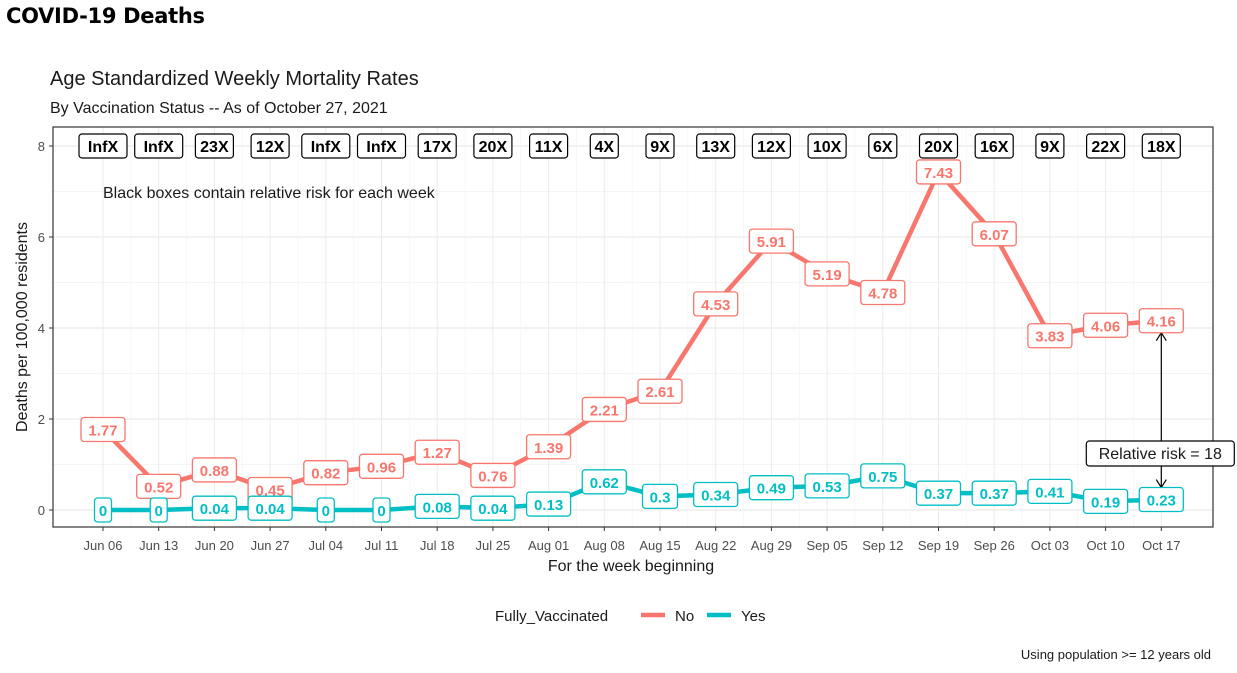 This screenshot has height=673, width=1237. What do you see at coordinates (882, 545) in the screenshot?
I see `x-tick-label: Sep 12` at bounding box center [882, 545].